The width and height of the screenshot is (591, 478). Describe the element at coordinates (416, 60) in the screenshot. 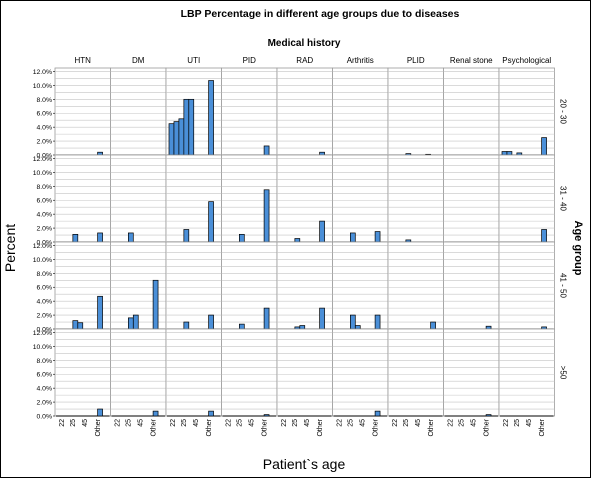

I see `column-strip-label: PLID` at that location.